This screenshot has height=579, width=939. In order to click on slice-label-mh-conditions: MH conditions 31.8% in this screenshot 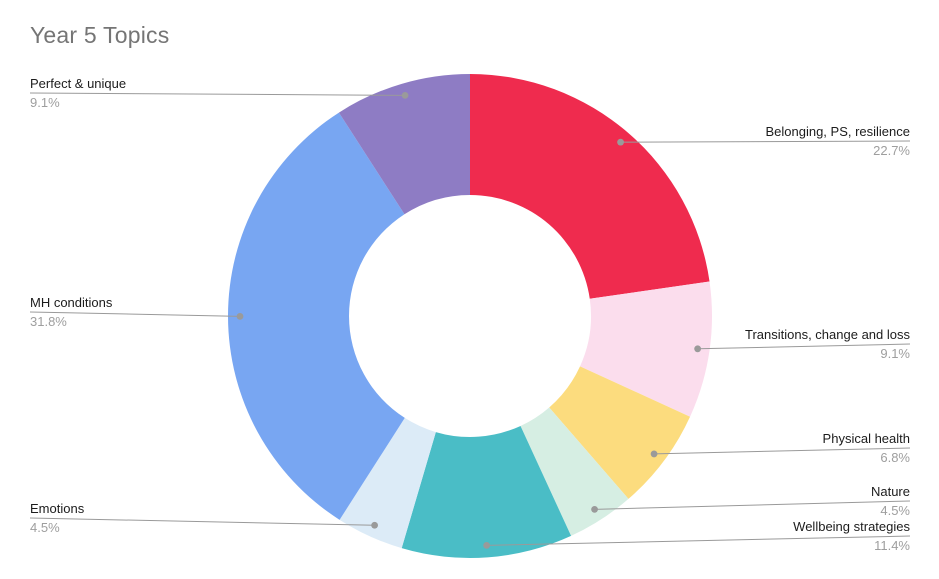, I will do `click(71, 312)`.